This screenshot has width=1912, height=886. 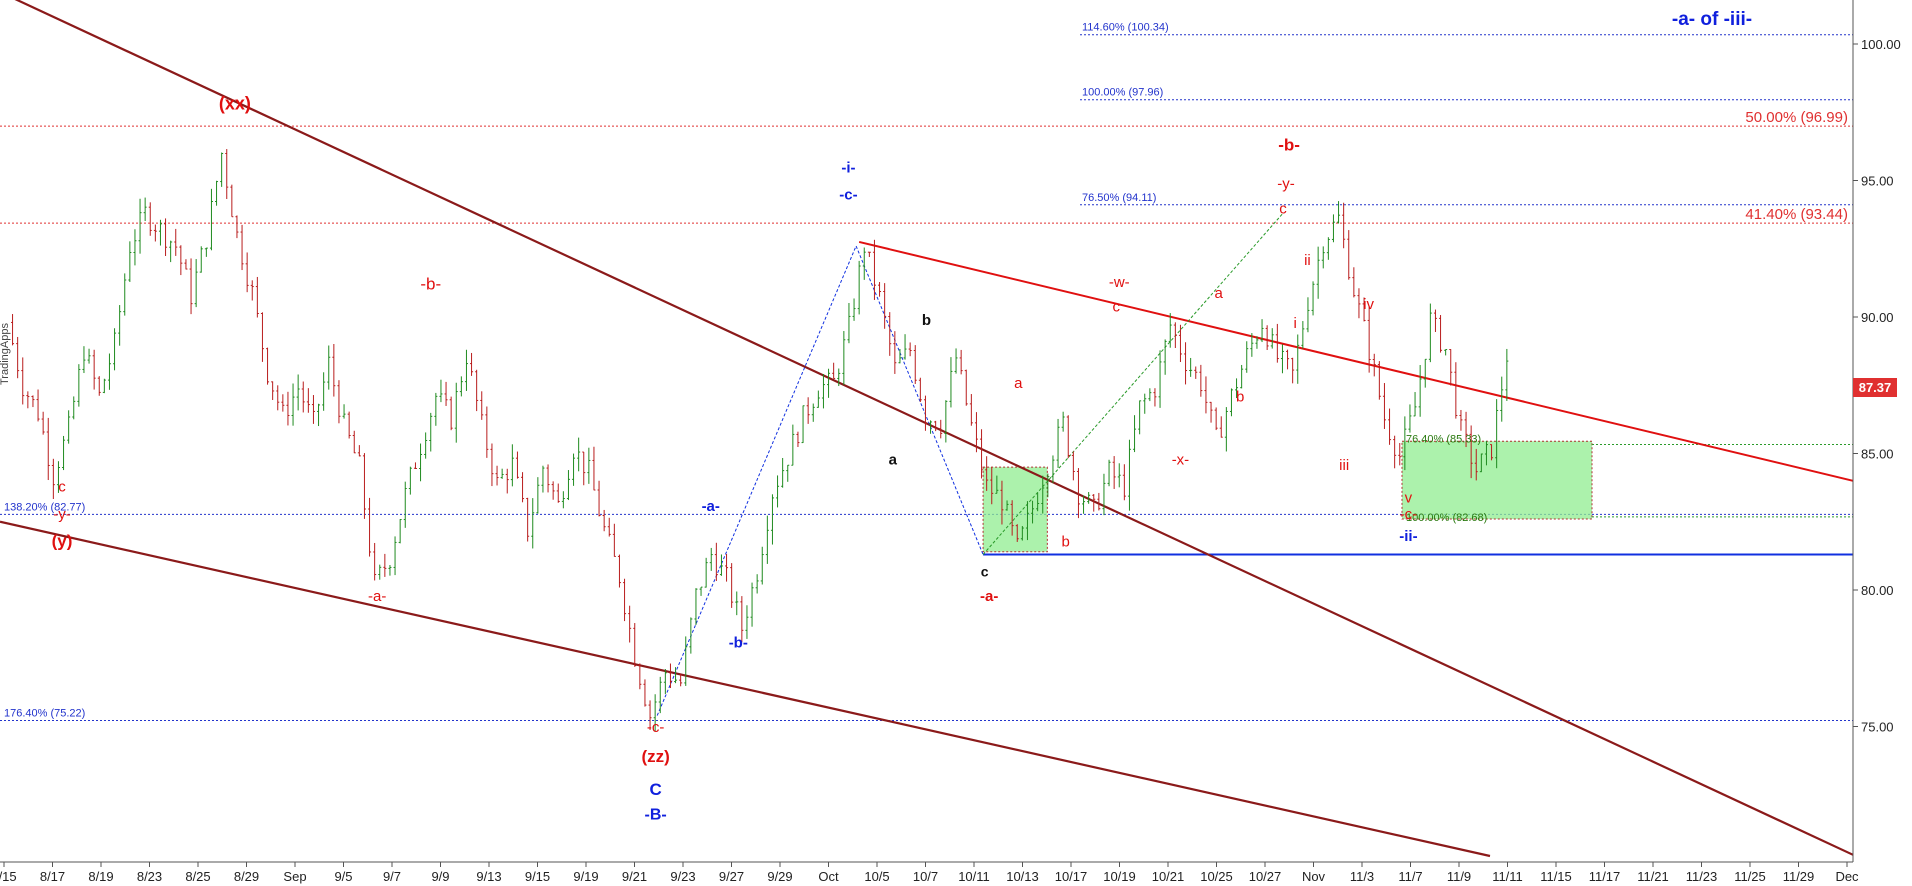 What do you see at coordinates (1015, 509) in the screenshot?
I see `target-box-a` at bounding box center [1015, 509].